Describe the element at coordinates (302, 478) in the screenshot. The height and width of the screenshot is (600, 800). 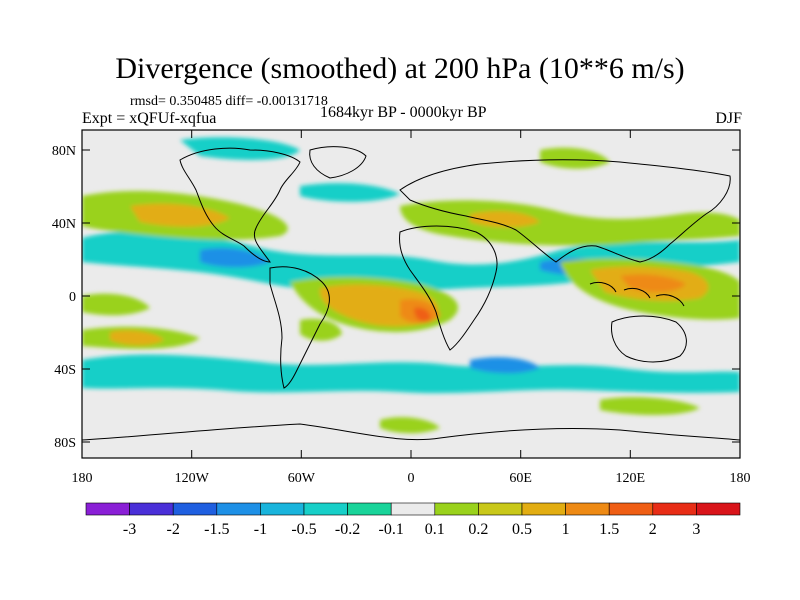
I see `lon-label: 60W` at that location.